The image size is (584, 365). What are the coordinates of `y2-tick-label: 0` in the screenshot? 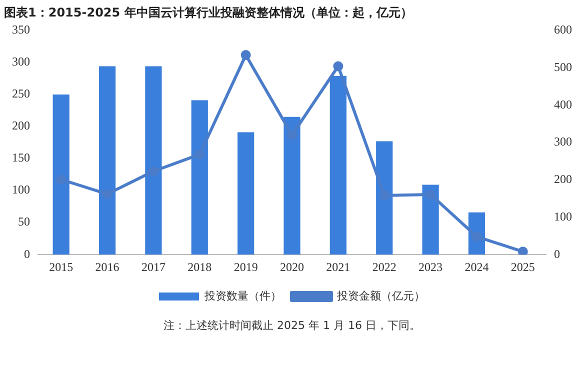 It's located at (557, 253).